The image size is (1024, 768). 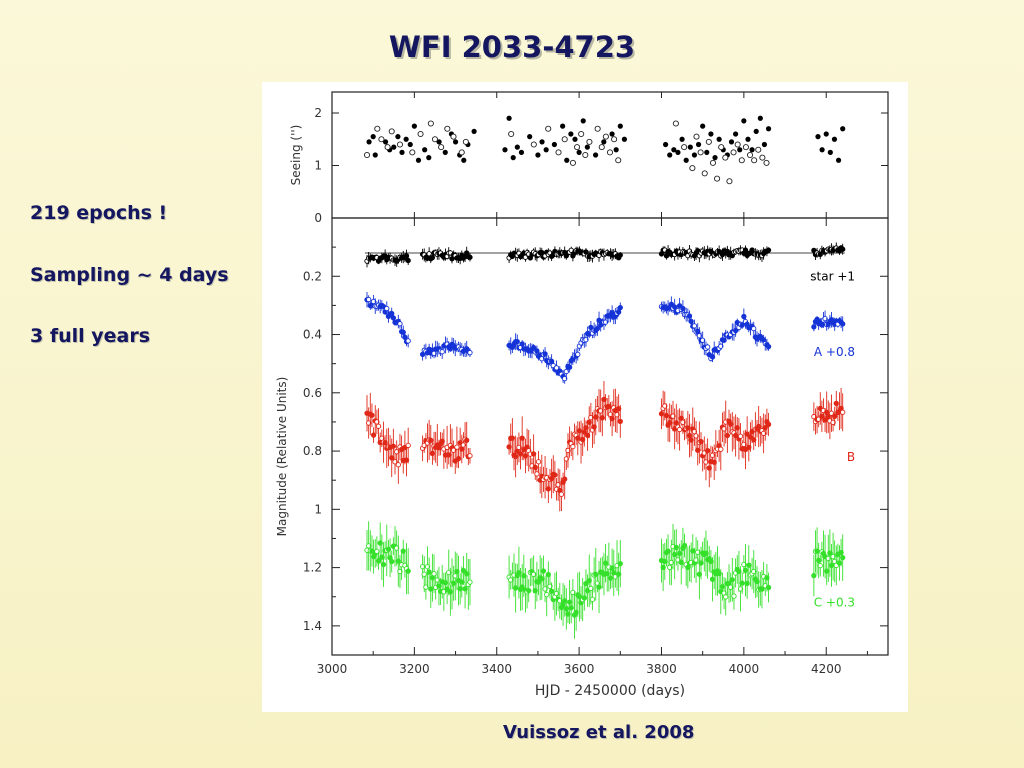 I want to click on mag-y-tick-label: 0.4, so click(x=312, y=335).